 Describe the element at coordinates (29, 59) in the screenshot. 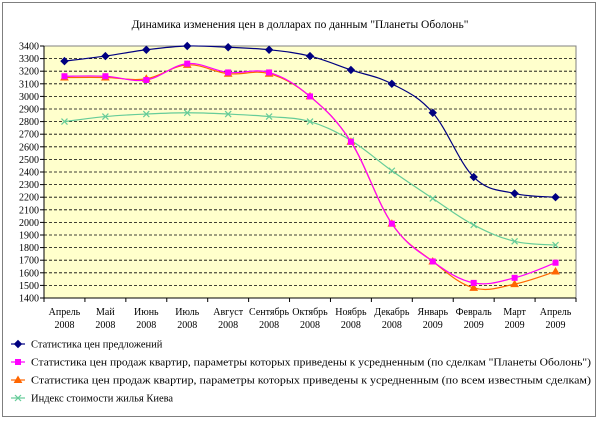

I see `y-tick-label: 3300` at that location.